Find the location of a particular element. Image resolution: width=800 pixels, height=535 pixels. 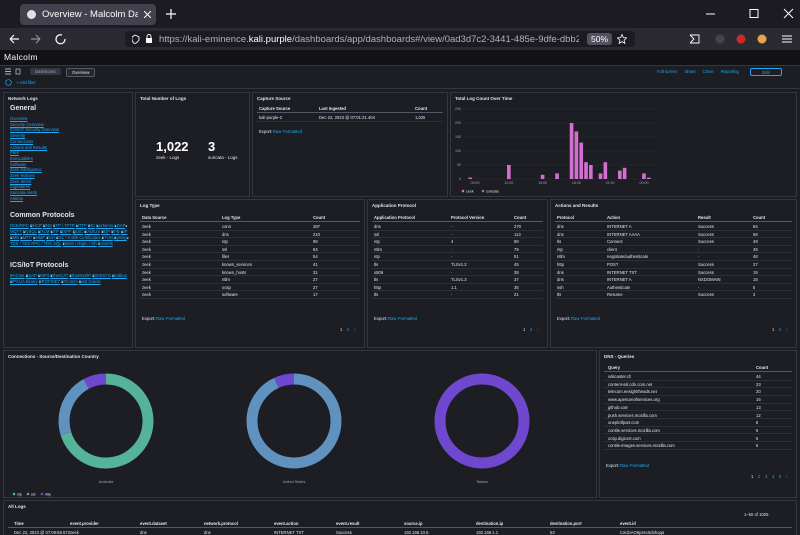

page-link: 5 is located at coordinates (780, 476).